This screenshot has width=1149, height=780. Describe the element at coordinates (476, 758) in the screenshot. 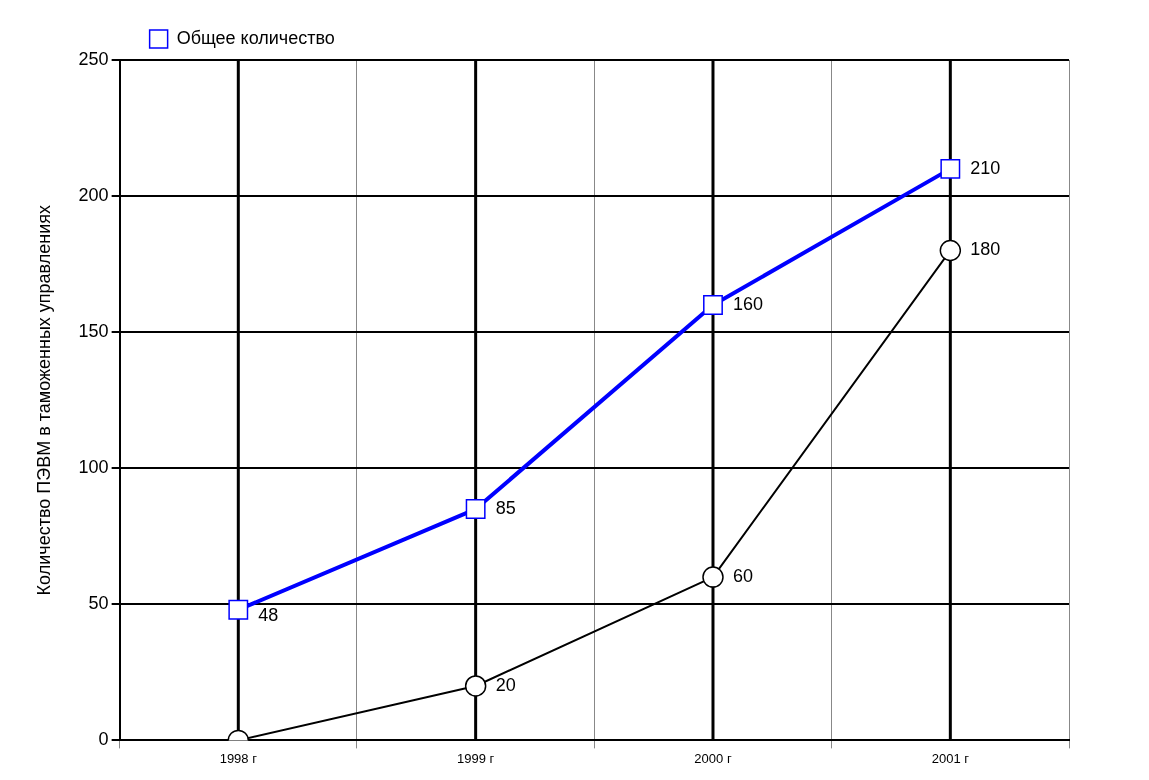

I see `x-tick-label: 1999 г` at that location.